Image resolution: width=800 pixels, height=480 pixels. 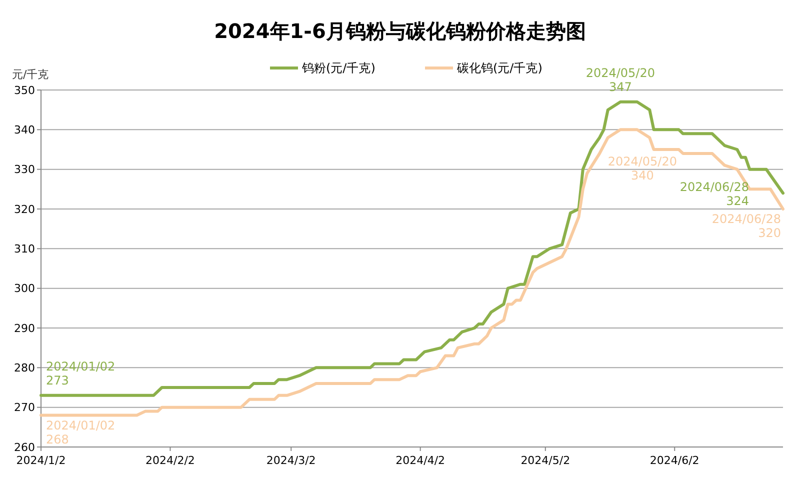 I want to click on annotation: 2024/06/28 324, so click(x=714, y=194).